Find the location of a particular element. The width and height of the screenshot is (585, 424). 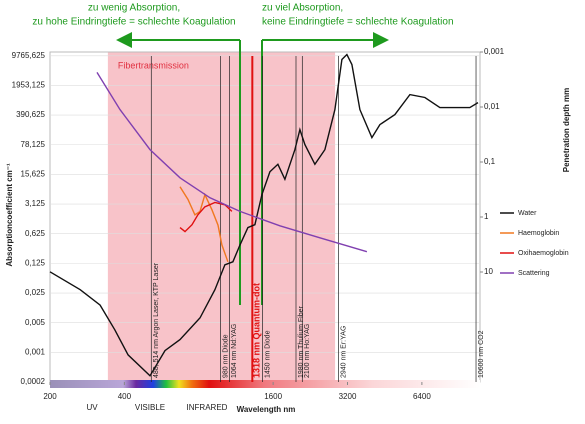

y-tick-label: 0,125 is located at coordinates (35, 262).